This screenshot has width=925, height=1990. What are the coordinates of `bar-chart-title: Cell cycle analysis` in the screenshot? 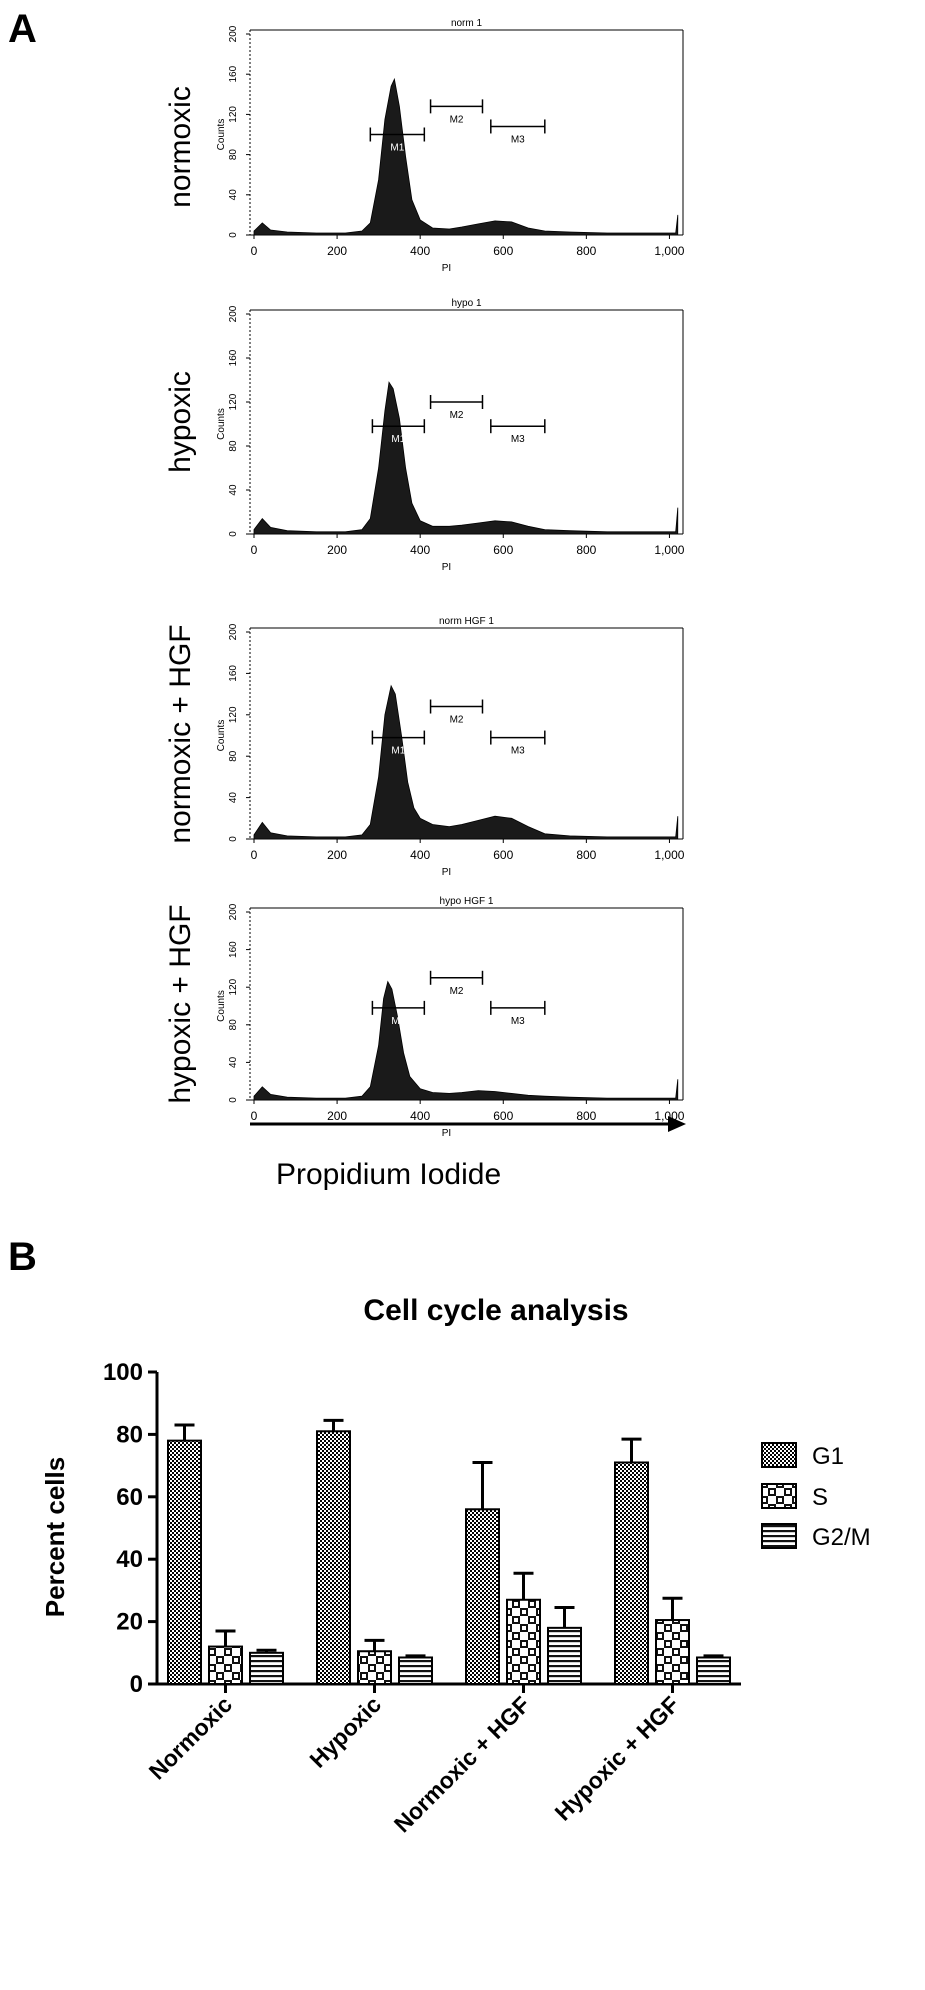 It's located at (495, 1310).